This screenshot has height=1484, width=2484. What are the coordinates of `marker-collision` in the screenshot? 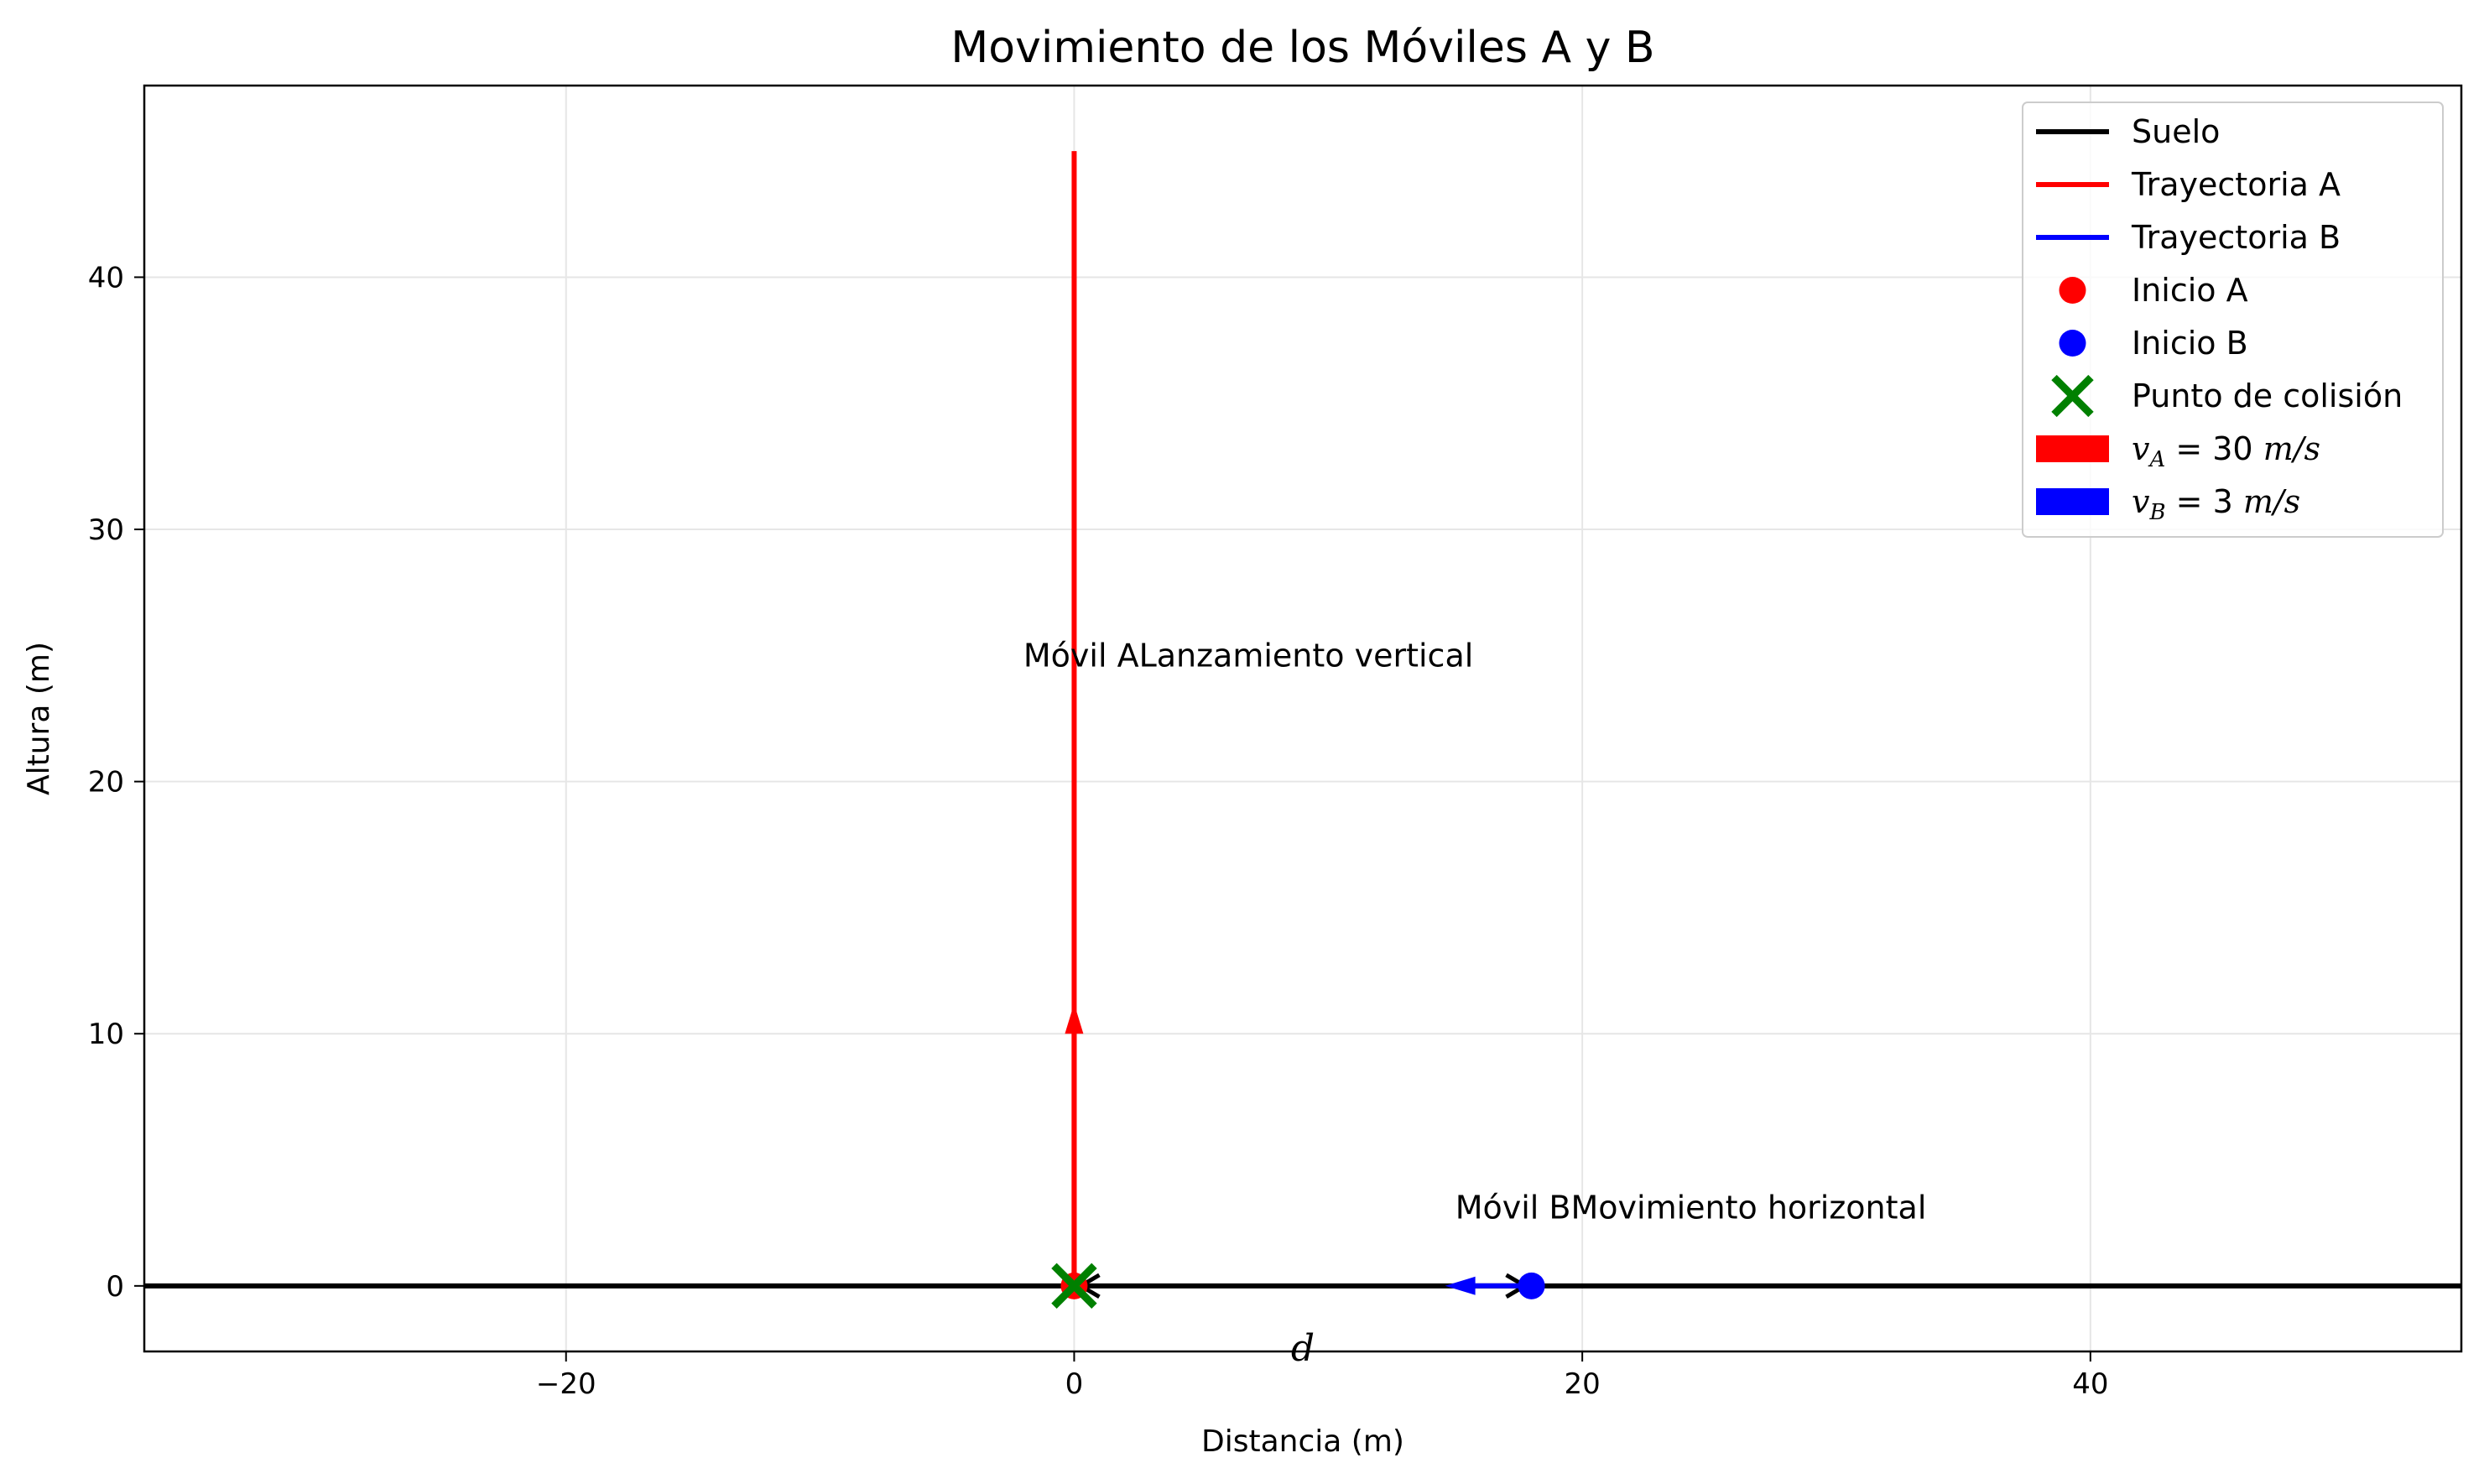 It's located at (1074, 1286).